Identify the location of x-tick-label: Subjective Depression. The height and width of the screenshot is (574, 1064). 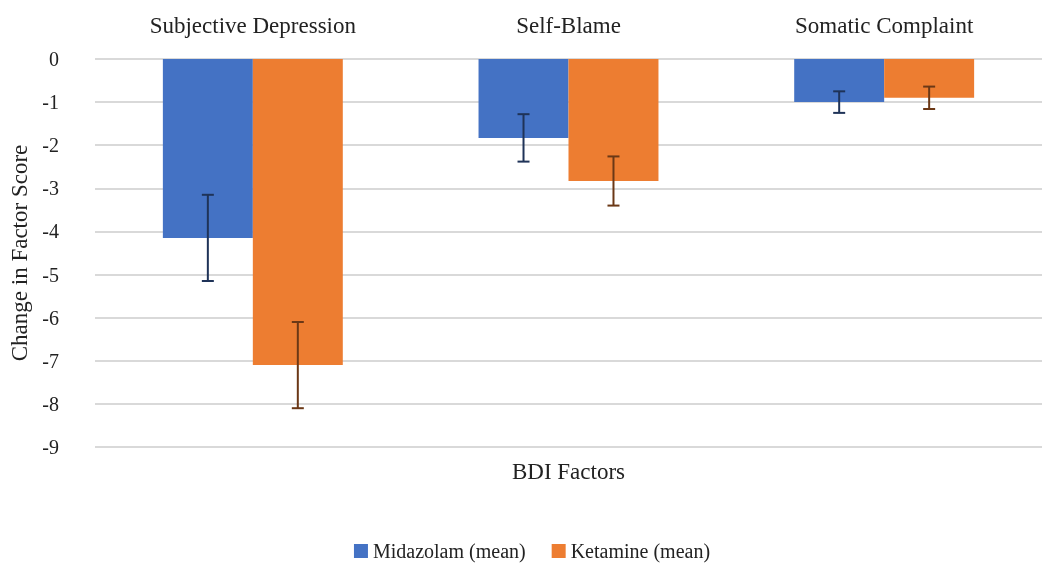
(253, 25).